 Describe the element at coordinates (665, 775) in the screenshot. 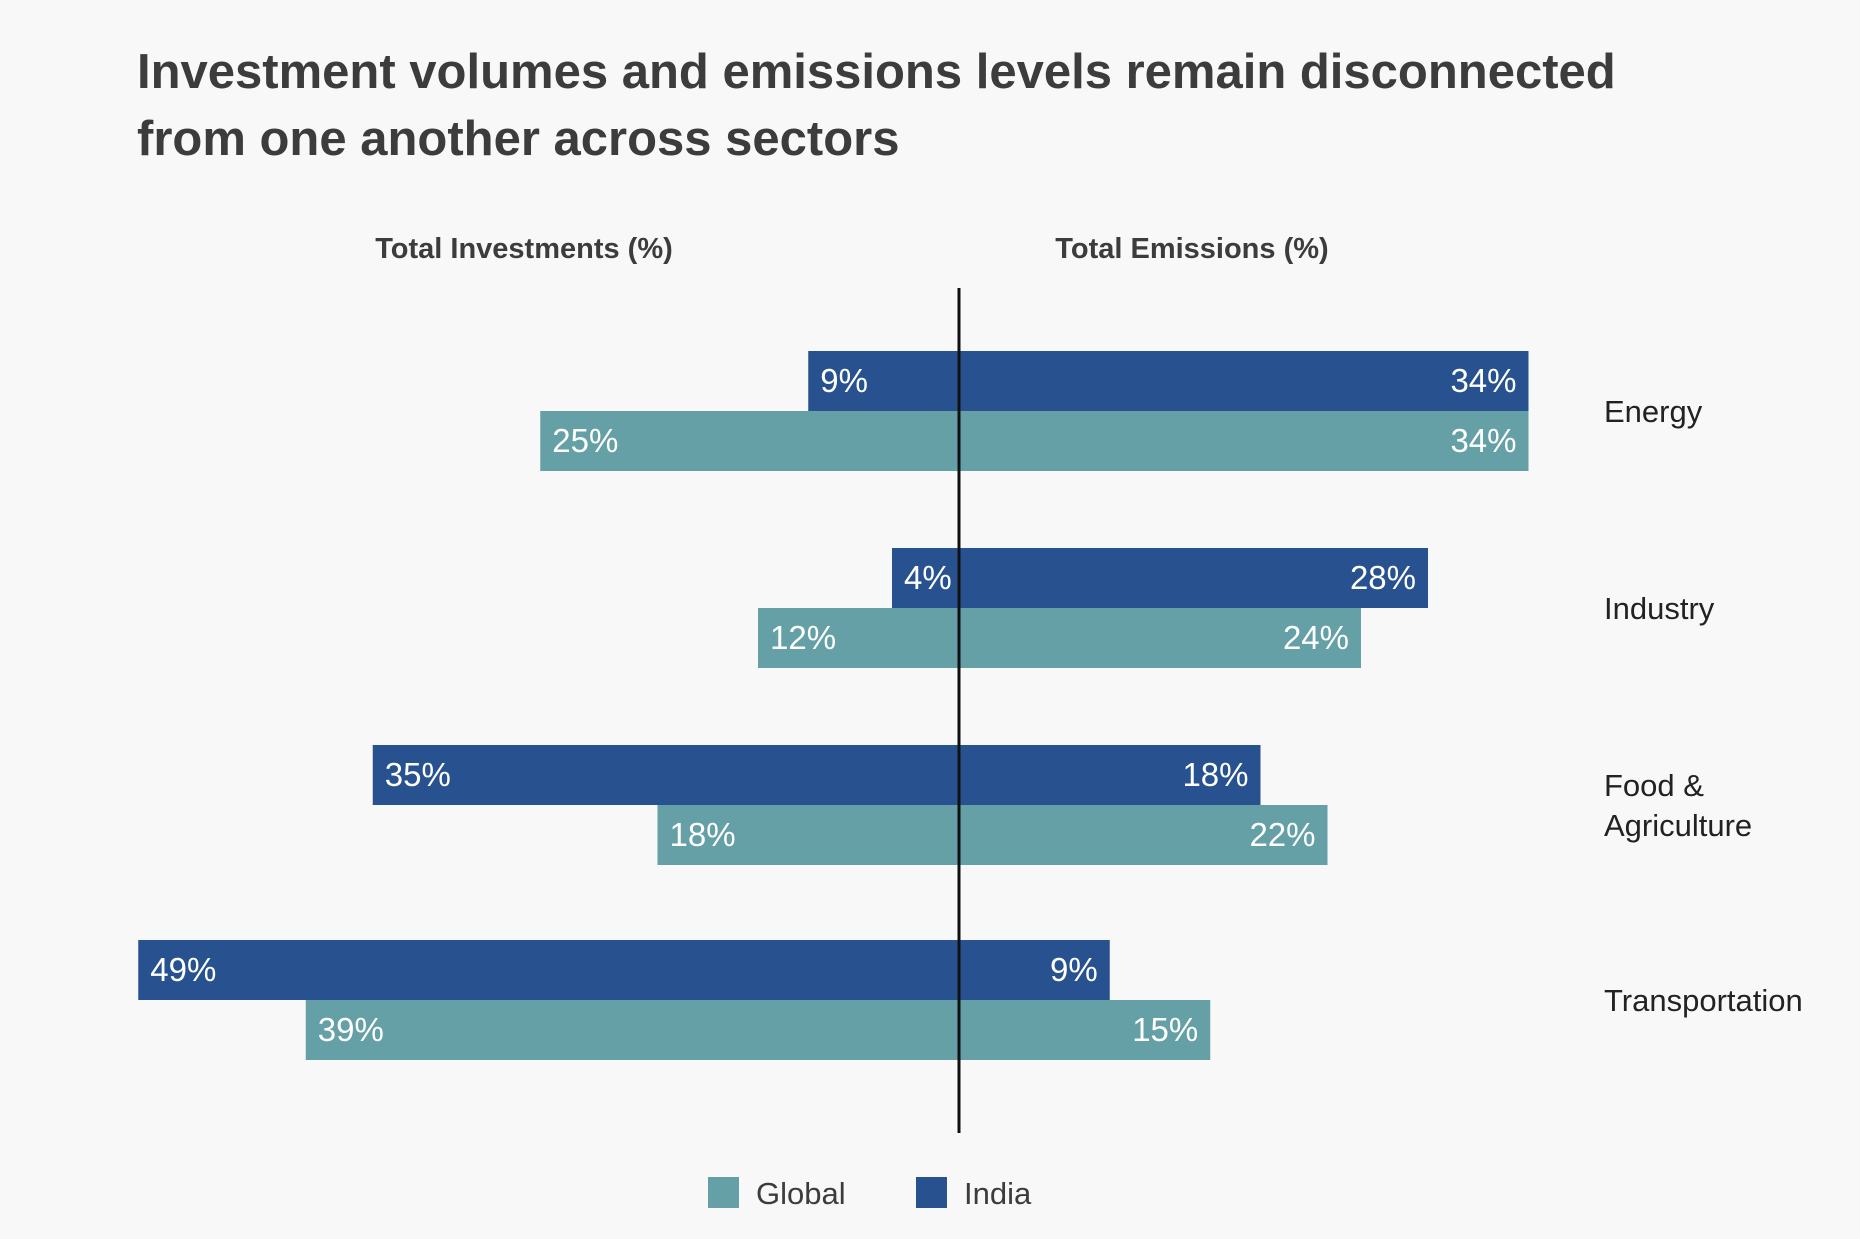

I see `bar-investment-india-food-agriculture` at that location.